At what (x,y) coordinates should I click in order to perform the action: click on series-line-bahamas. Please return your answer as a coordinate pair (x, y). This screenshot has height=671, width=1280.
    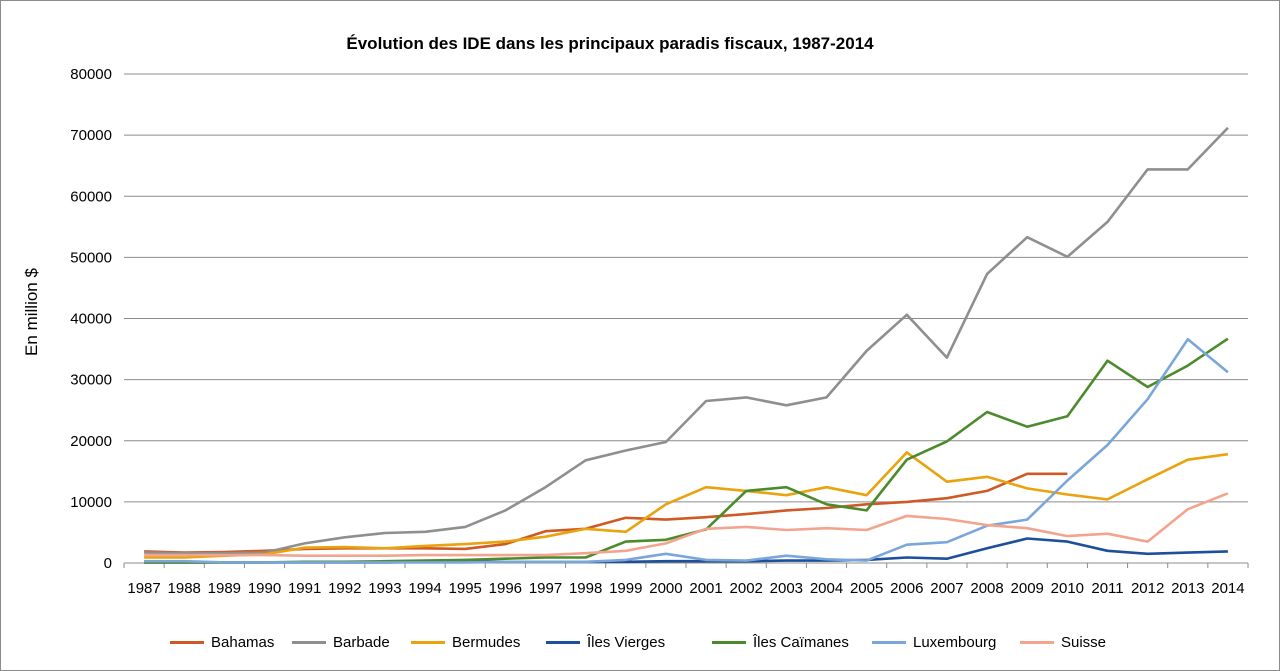
    Looking at the image, I should click on (606, 513).